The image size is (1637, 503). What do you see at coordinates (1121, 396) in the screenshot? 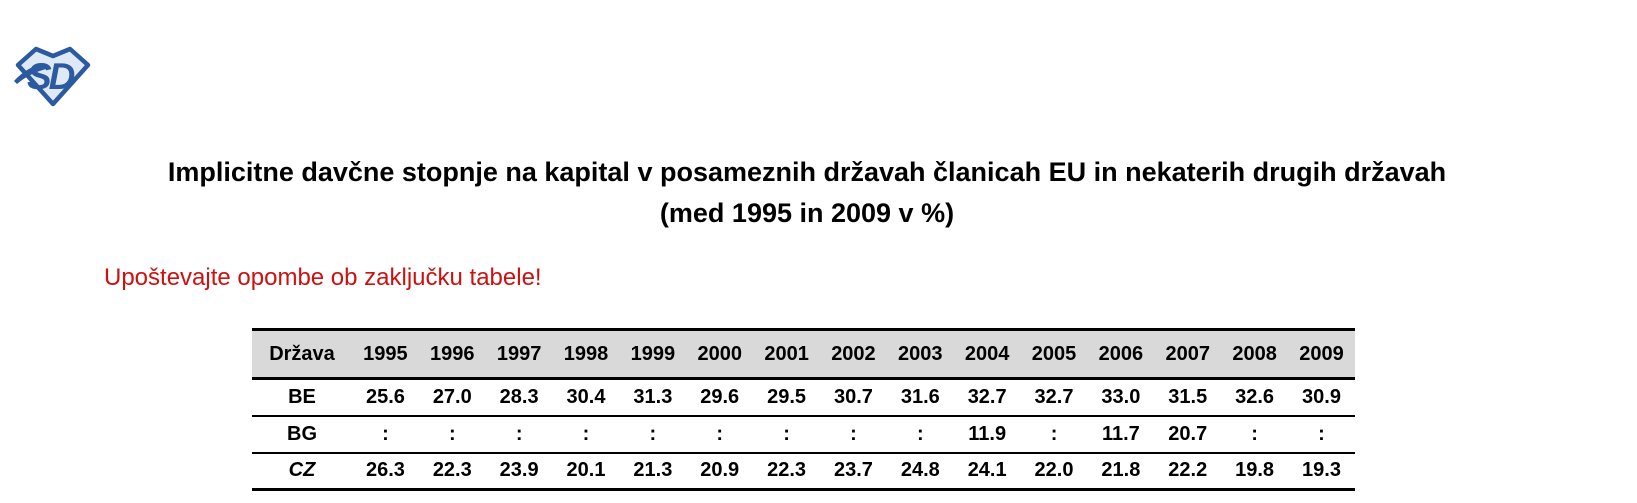
I see `value-cell: 33.0` at bounding box center [1121, 396].